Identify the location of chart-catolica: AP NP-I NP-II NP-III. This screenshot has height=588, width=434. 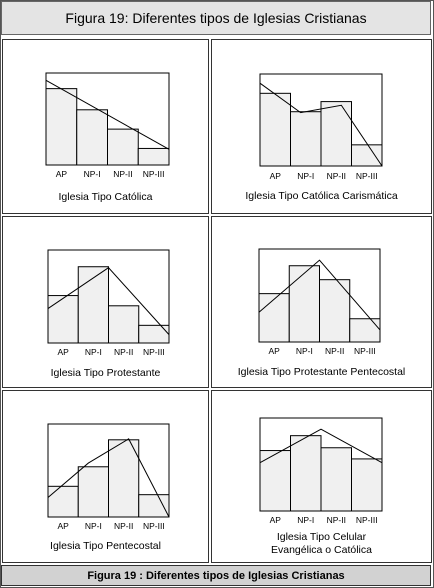
(107, 125).